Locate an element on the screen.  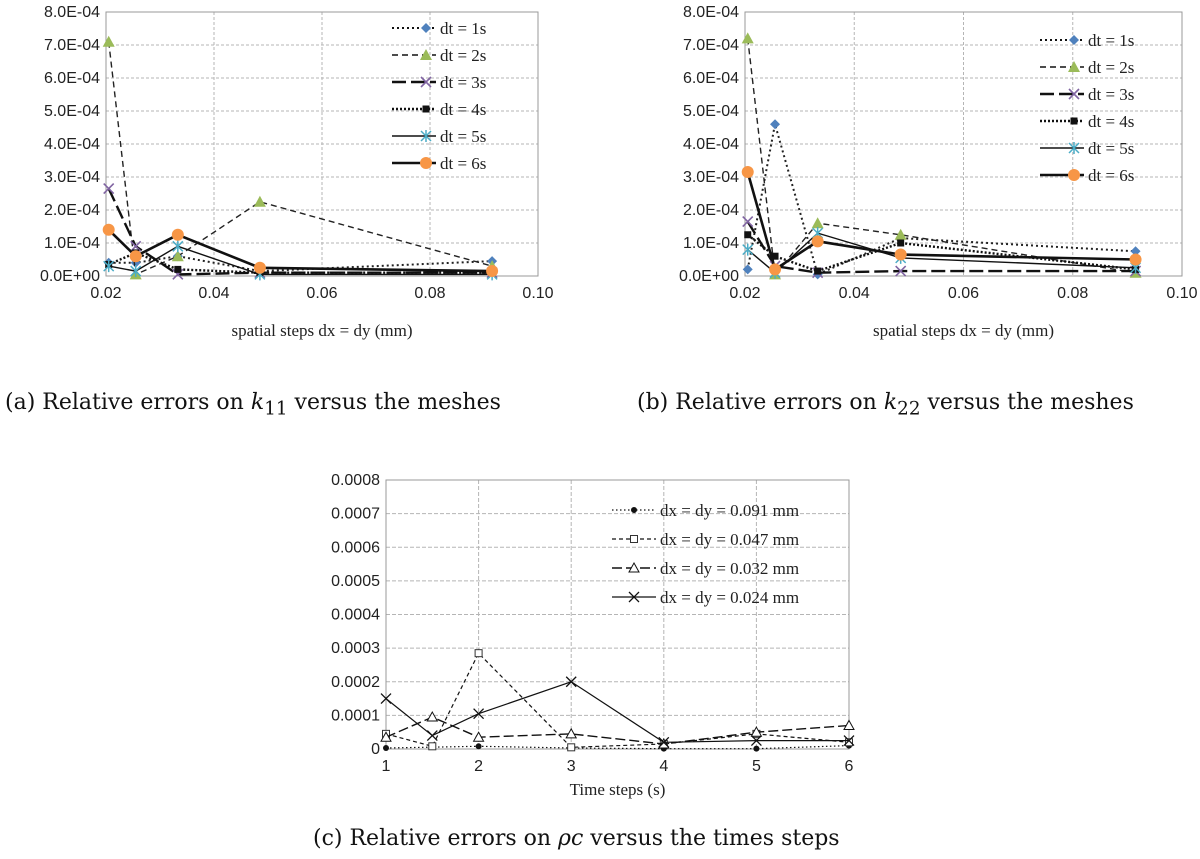
x-tick-label: 4 is located at coordinates (663, 766).